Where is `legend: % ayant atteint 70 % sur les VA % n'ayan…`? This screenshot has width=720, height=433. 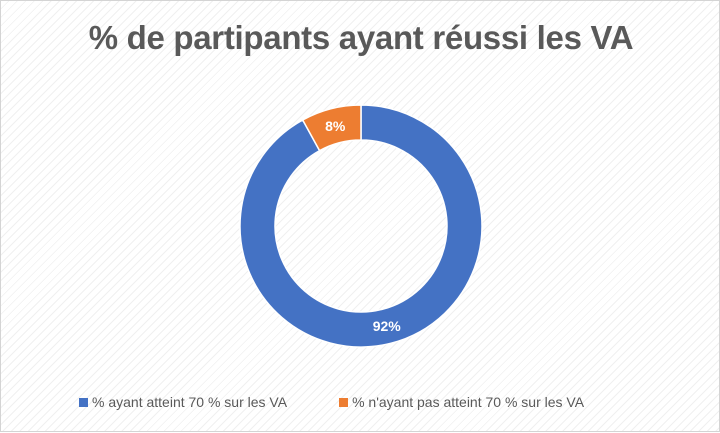 legend: % ayant atteint 70 % sur les VA % n'ayan… is located at coordinates (379, 402).